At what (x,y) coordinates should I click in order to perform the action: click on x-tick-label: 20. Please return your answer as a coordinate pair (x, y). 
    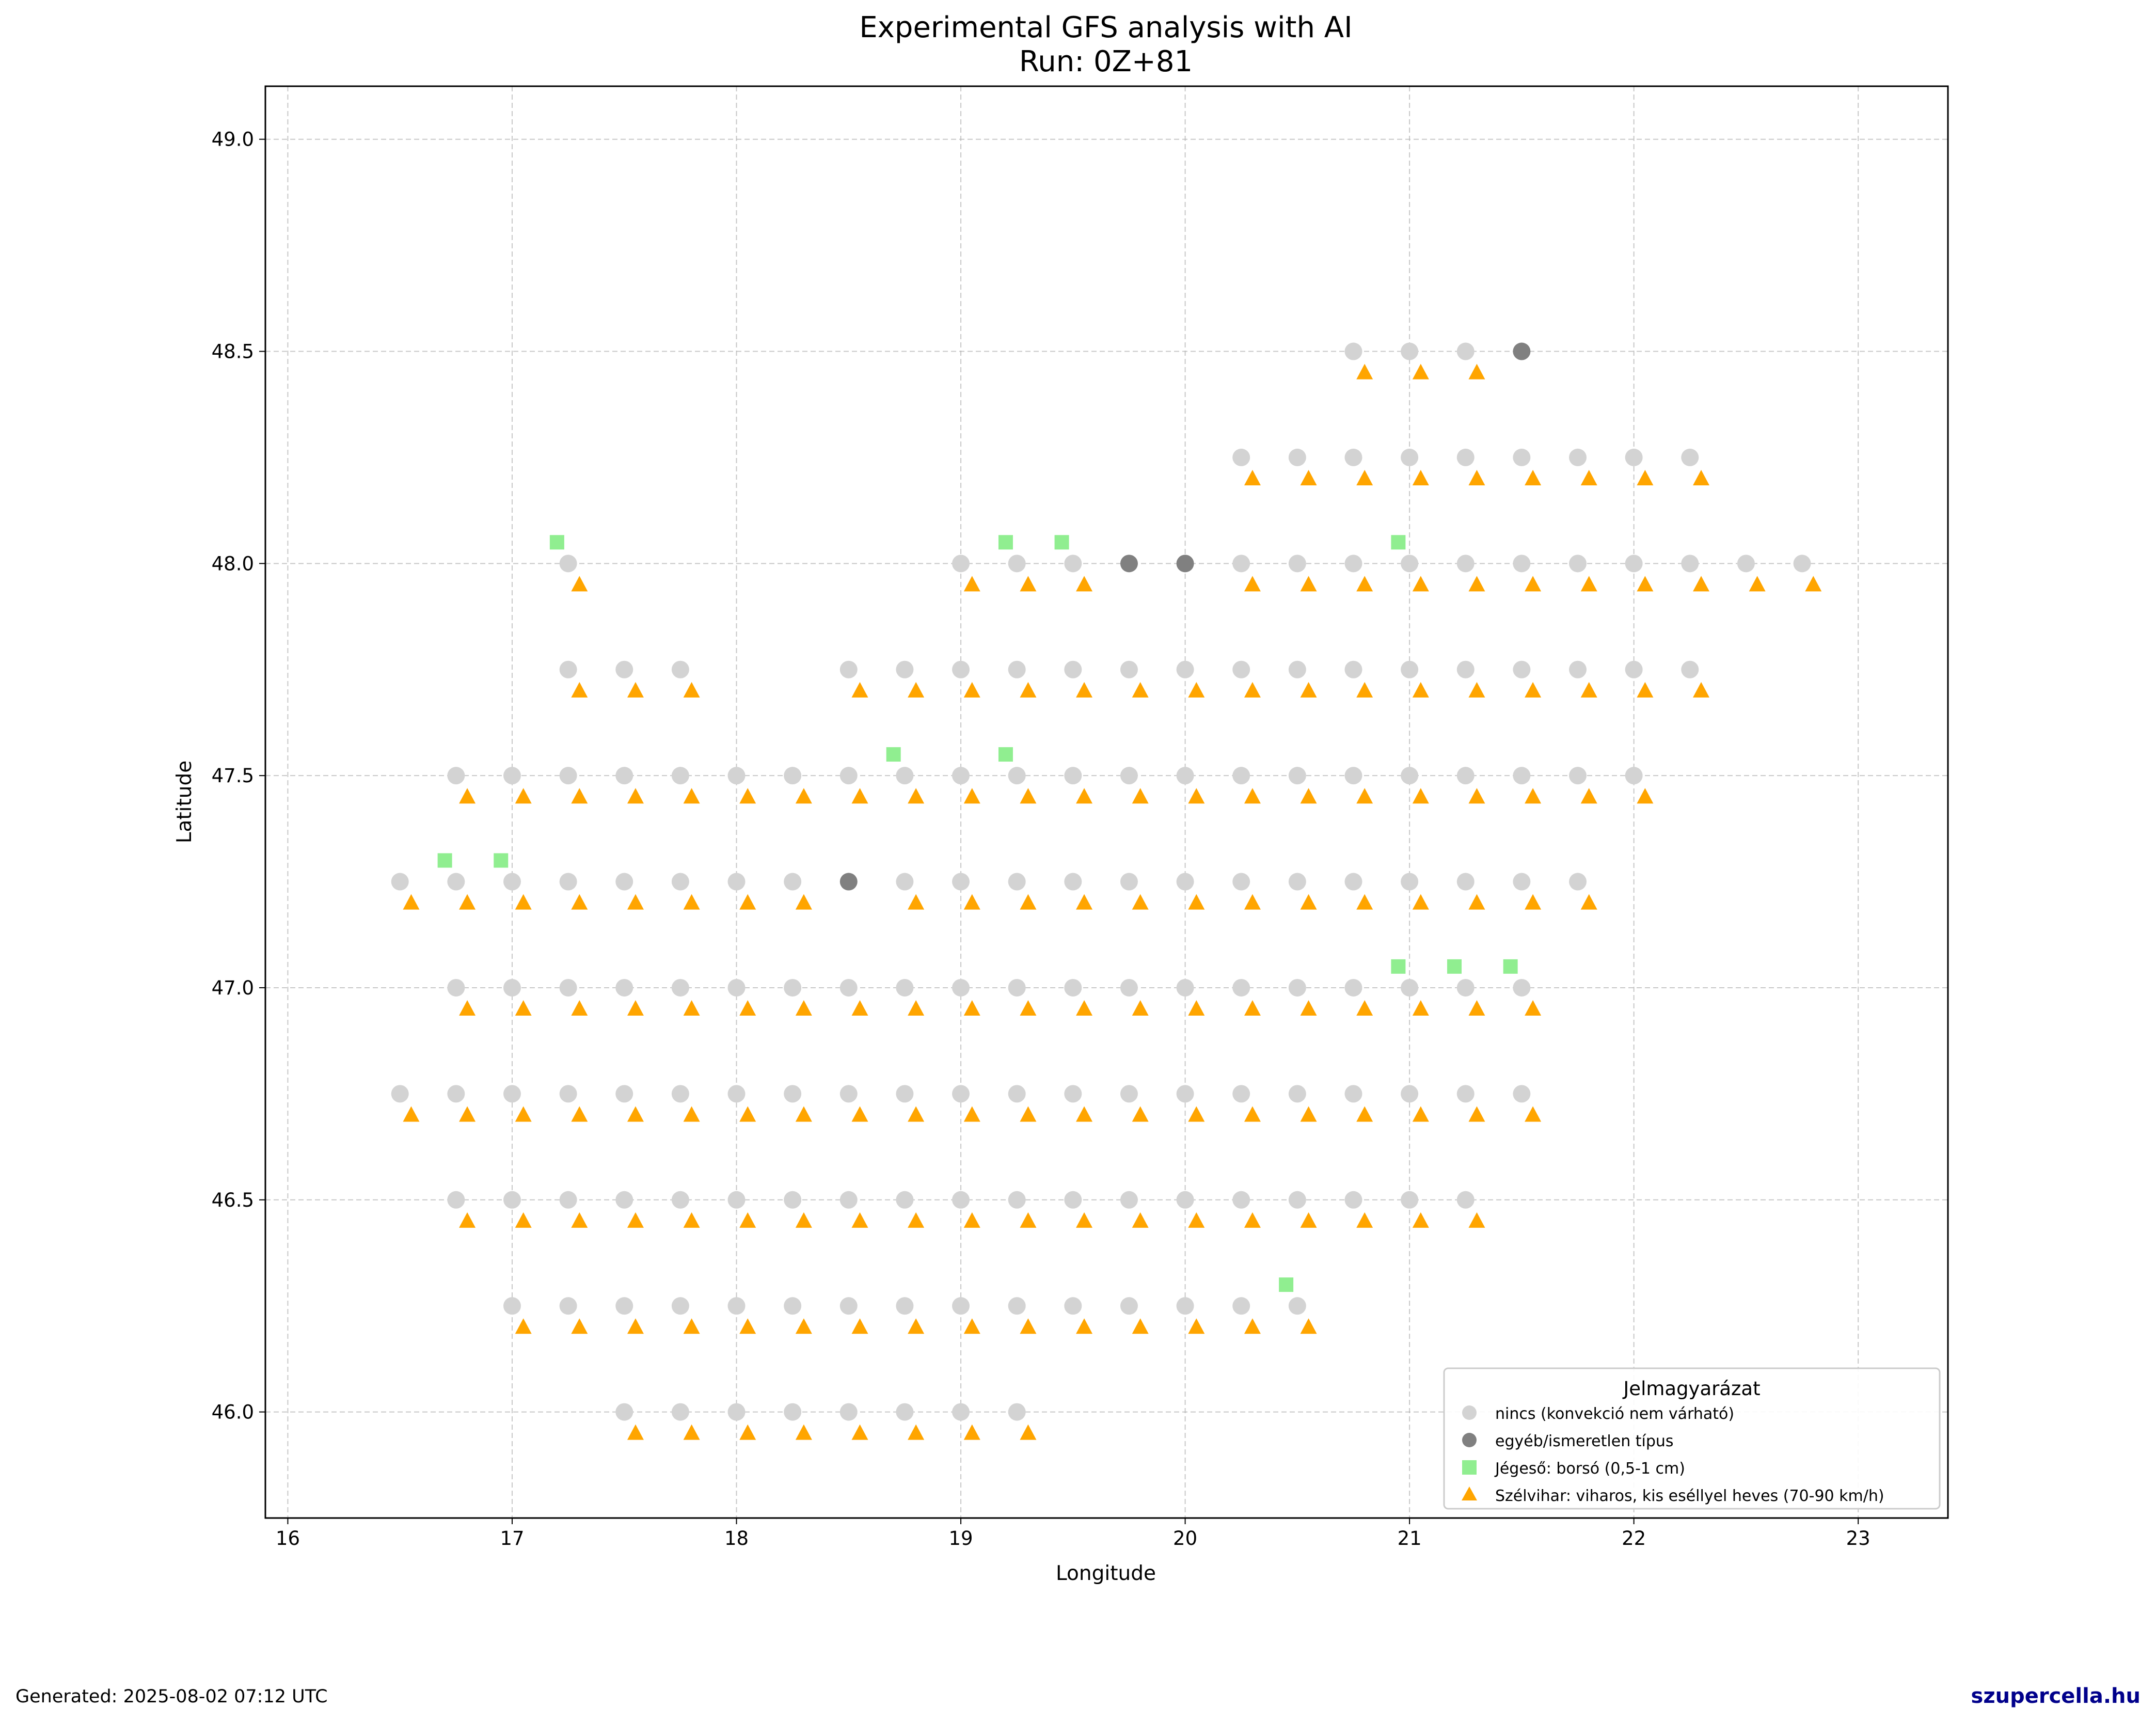
    Looking at the image, I should click on (1185, 1538).